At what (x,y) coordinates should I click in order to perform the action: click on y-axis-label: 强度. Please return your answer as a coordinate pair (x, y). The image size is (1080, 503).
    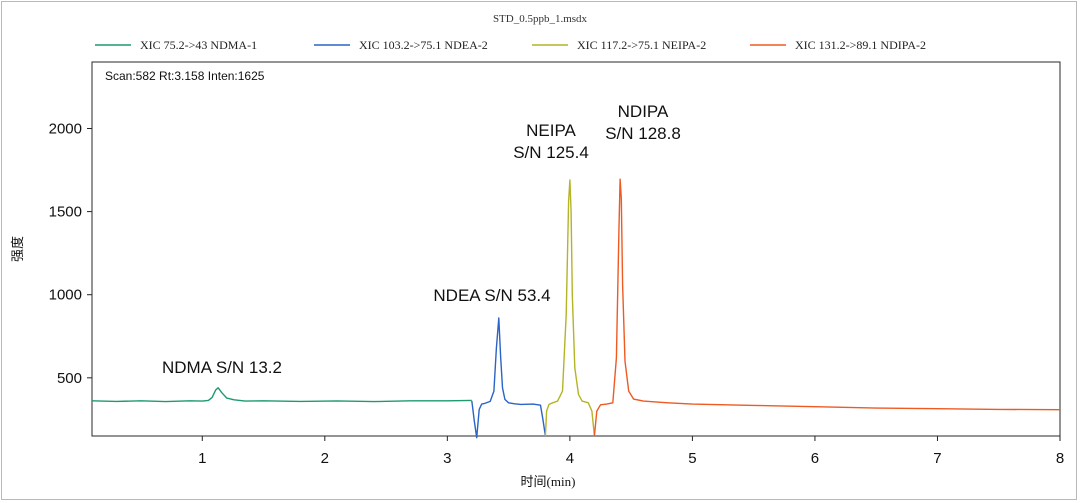
    Looking at the image, I should click on (17, 249).